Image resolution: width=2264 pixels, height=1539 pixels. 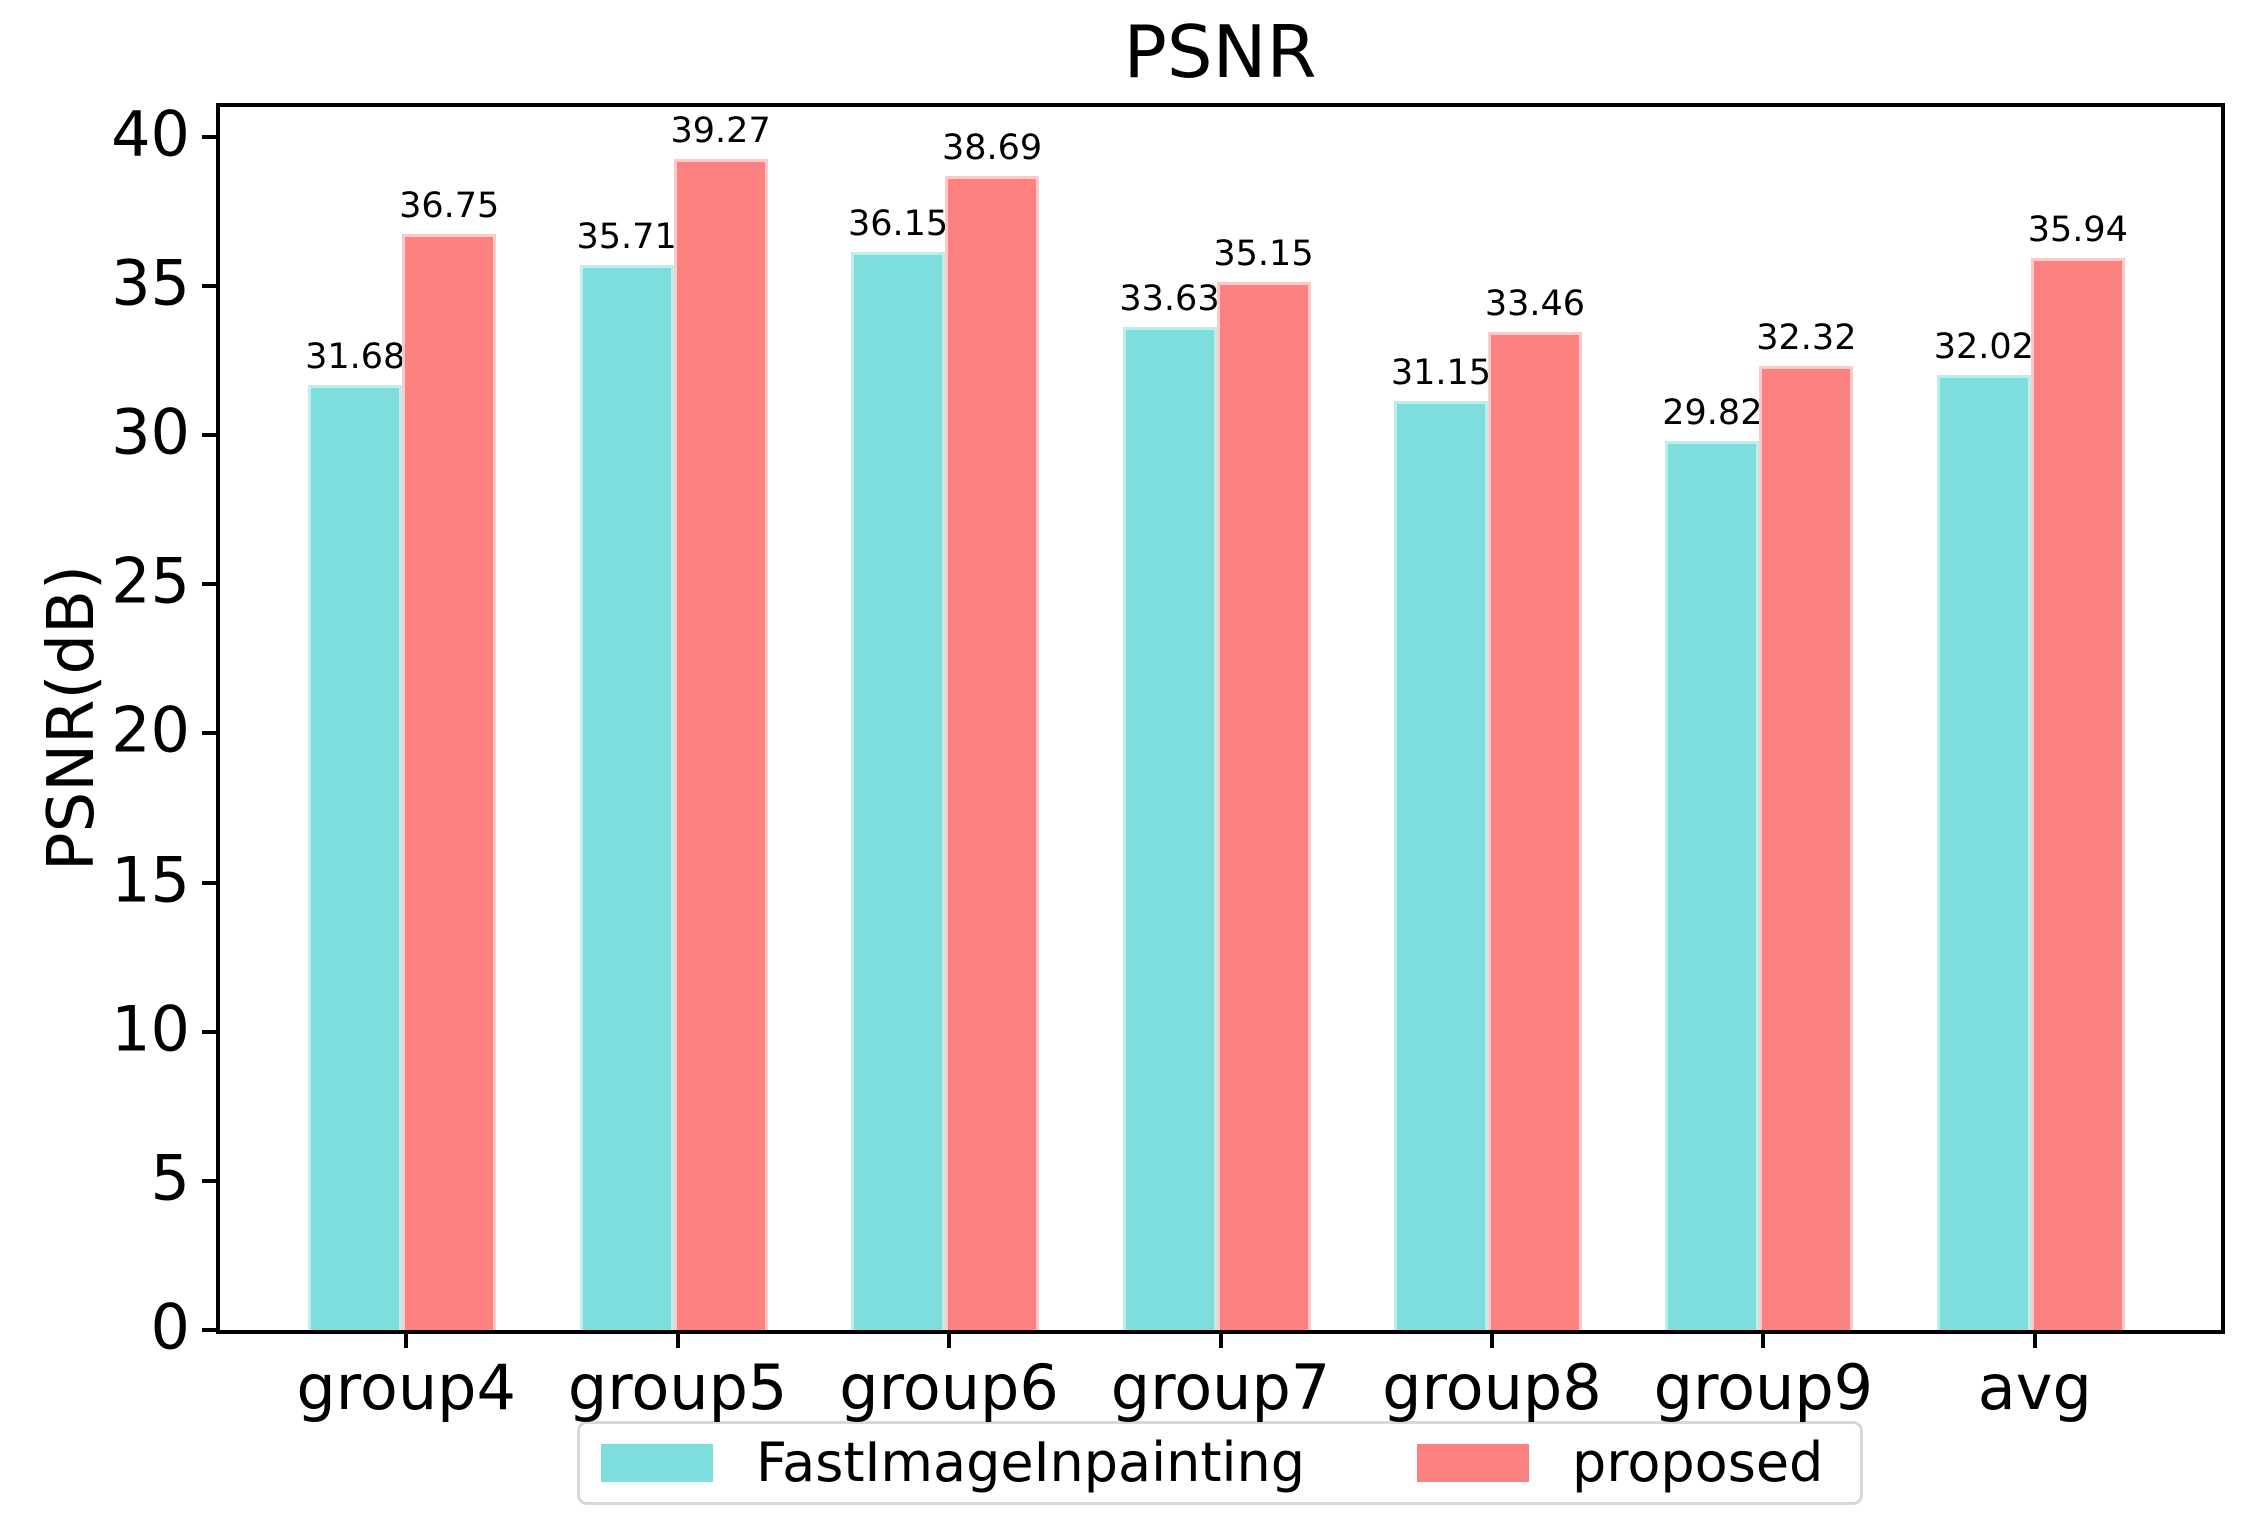 What do you see at coordinates (1220, 52) in the screenshot?
I see `chart-title: PSNR` at bounding box center [1220, 52].